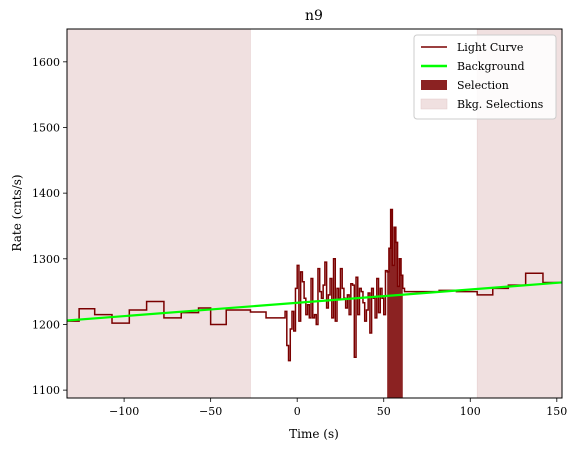 This screenshot has width=576, height=450. I want to click on y-tick-label: 1200, so click(46, 324).